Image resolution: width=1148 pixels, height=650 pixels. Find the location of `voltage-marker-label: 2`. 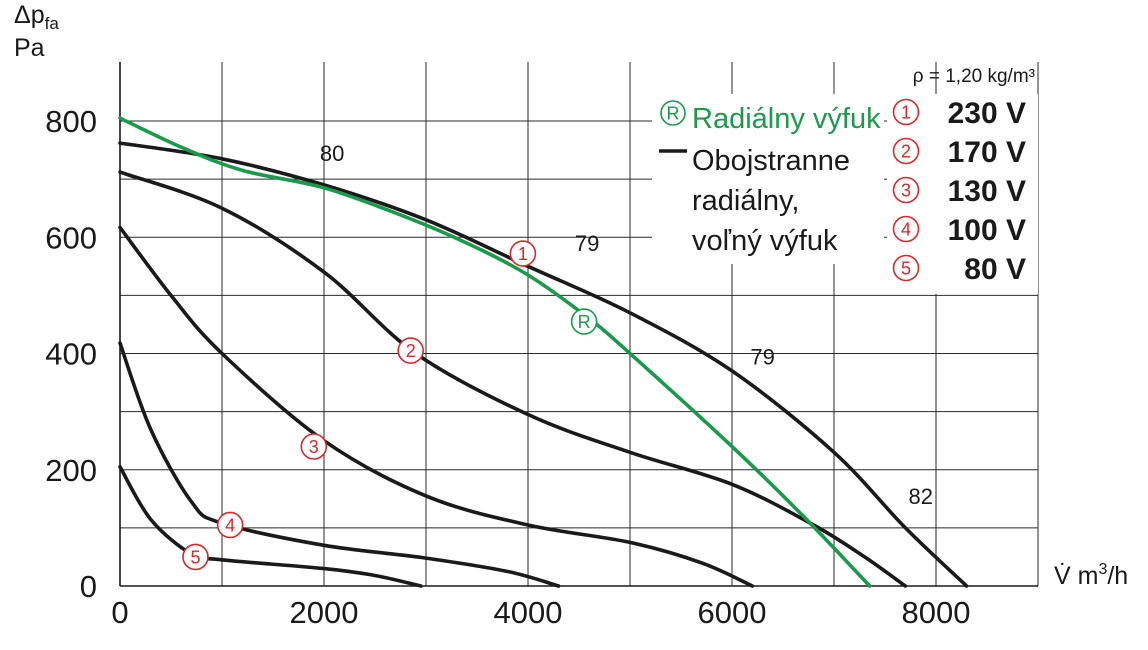

voltage-marker-label: 2 is located at coordinates (906, 152).